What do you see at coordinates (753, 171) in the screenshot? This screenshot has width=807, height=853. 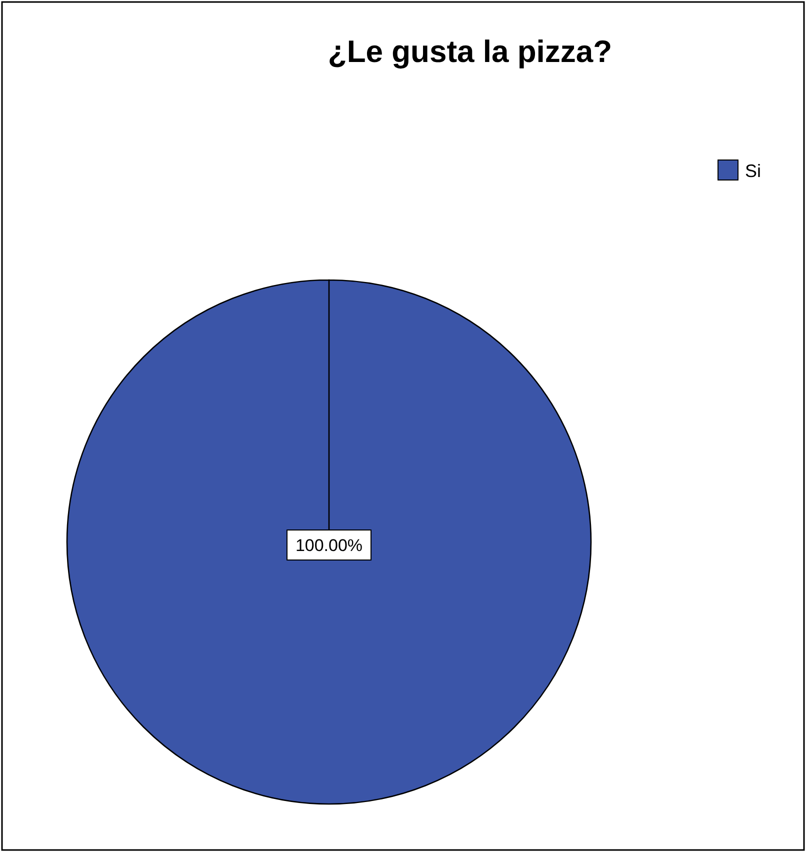 I see `legend-label: Si` at bounding box center [753, 171].